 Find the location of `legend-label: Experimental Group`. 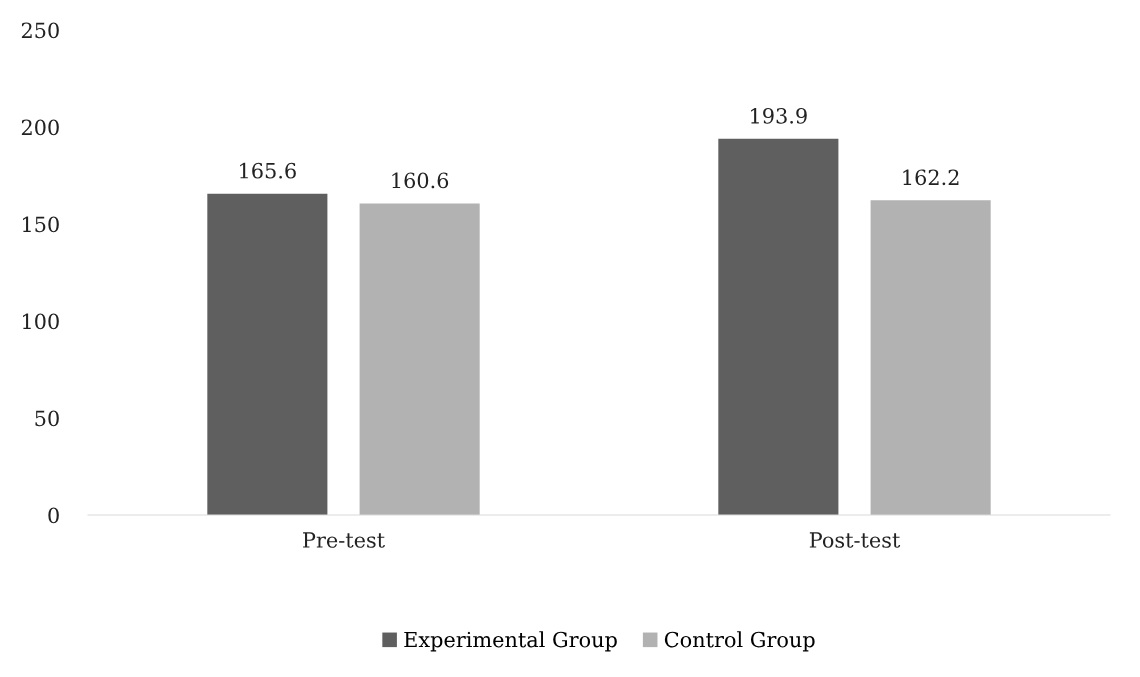

legend-label: Experimental Group is located at coordinates (510, 641).